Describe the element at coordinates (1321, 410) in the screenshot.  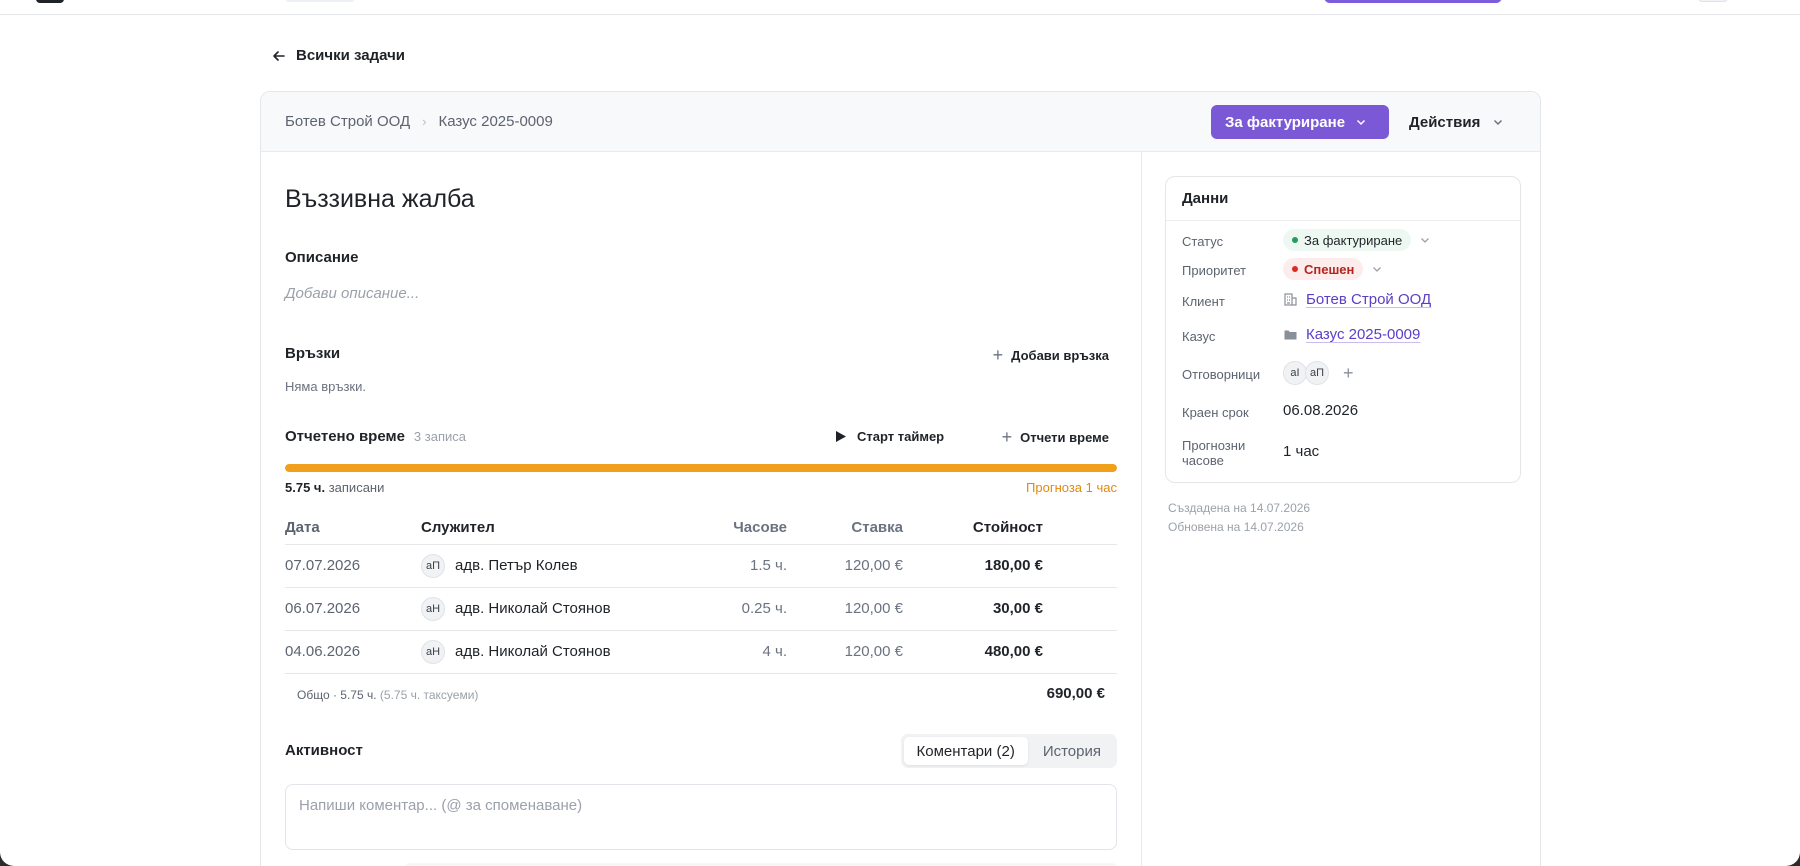
I see `deadline-value: 06.08.2026` at that location.